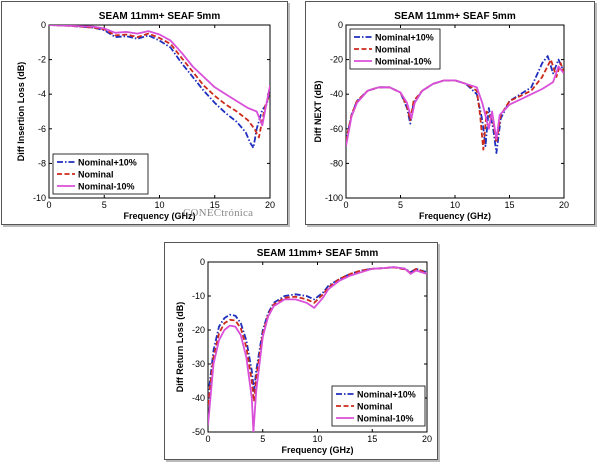 The image size is (600, 463). What do you see at coordinates (336, 129) in the screenshot?
I see `y-tick-label: -60` at bounding box center [336, 129].